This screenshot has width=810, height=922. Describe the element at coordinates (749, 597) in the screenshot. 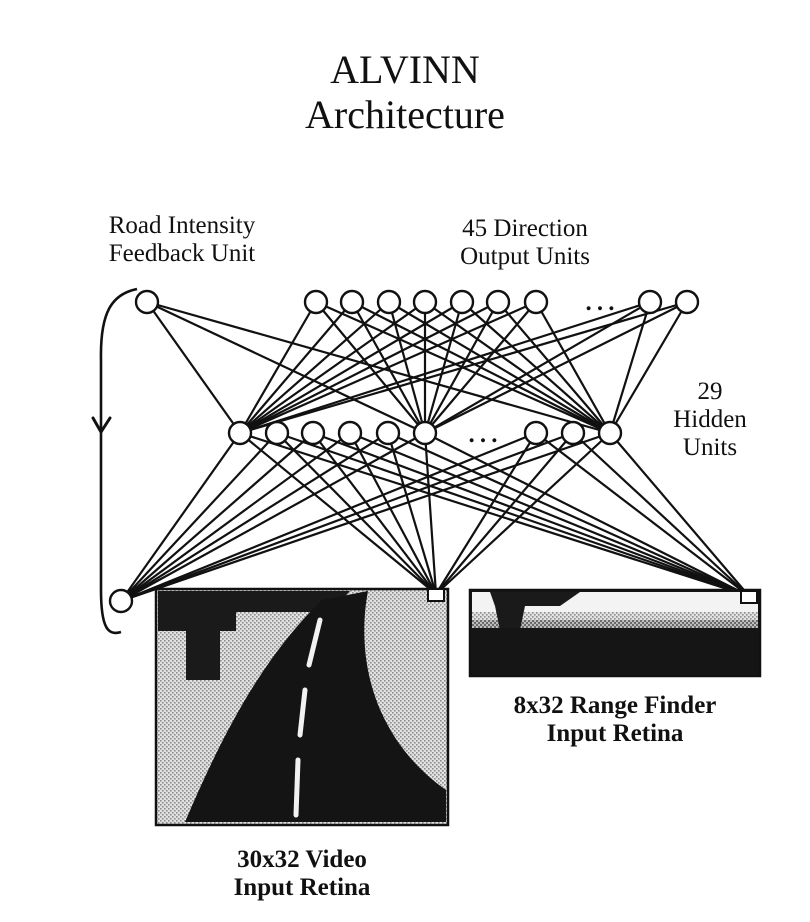

I see `range-corner-unit` at that location.